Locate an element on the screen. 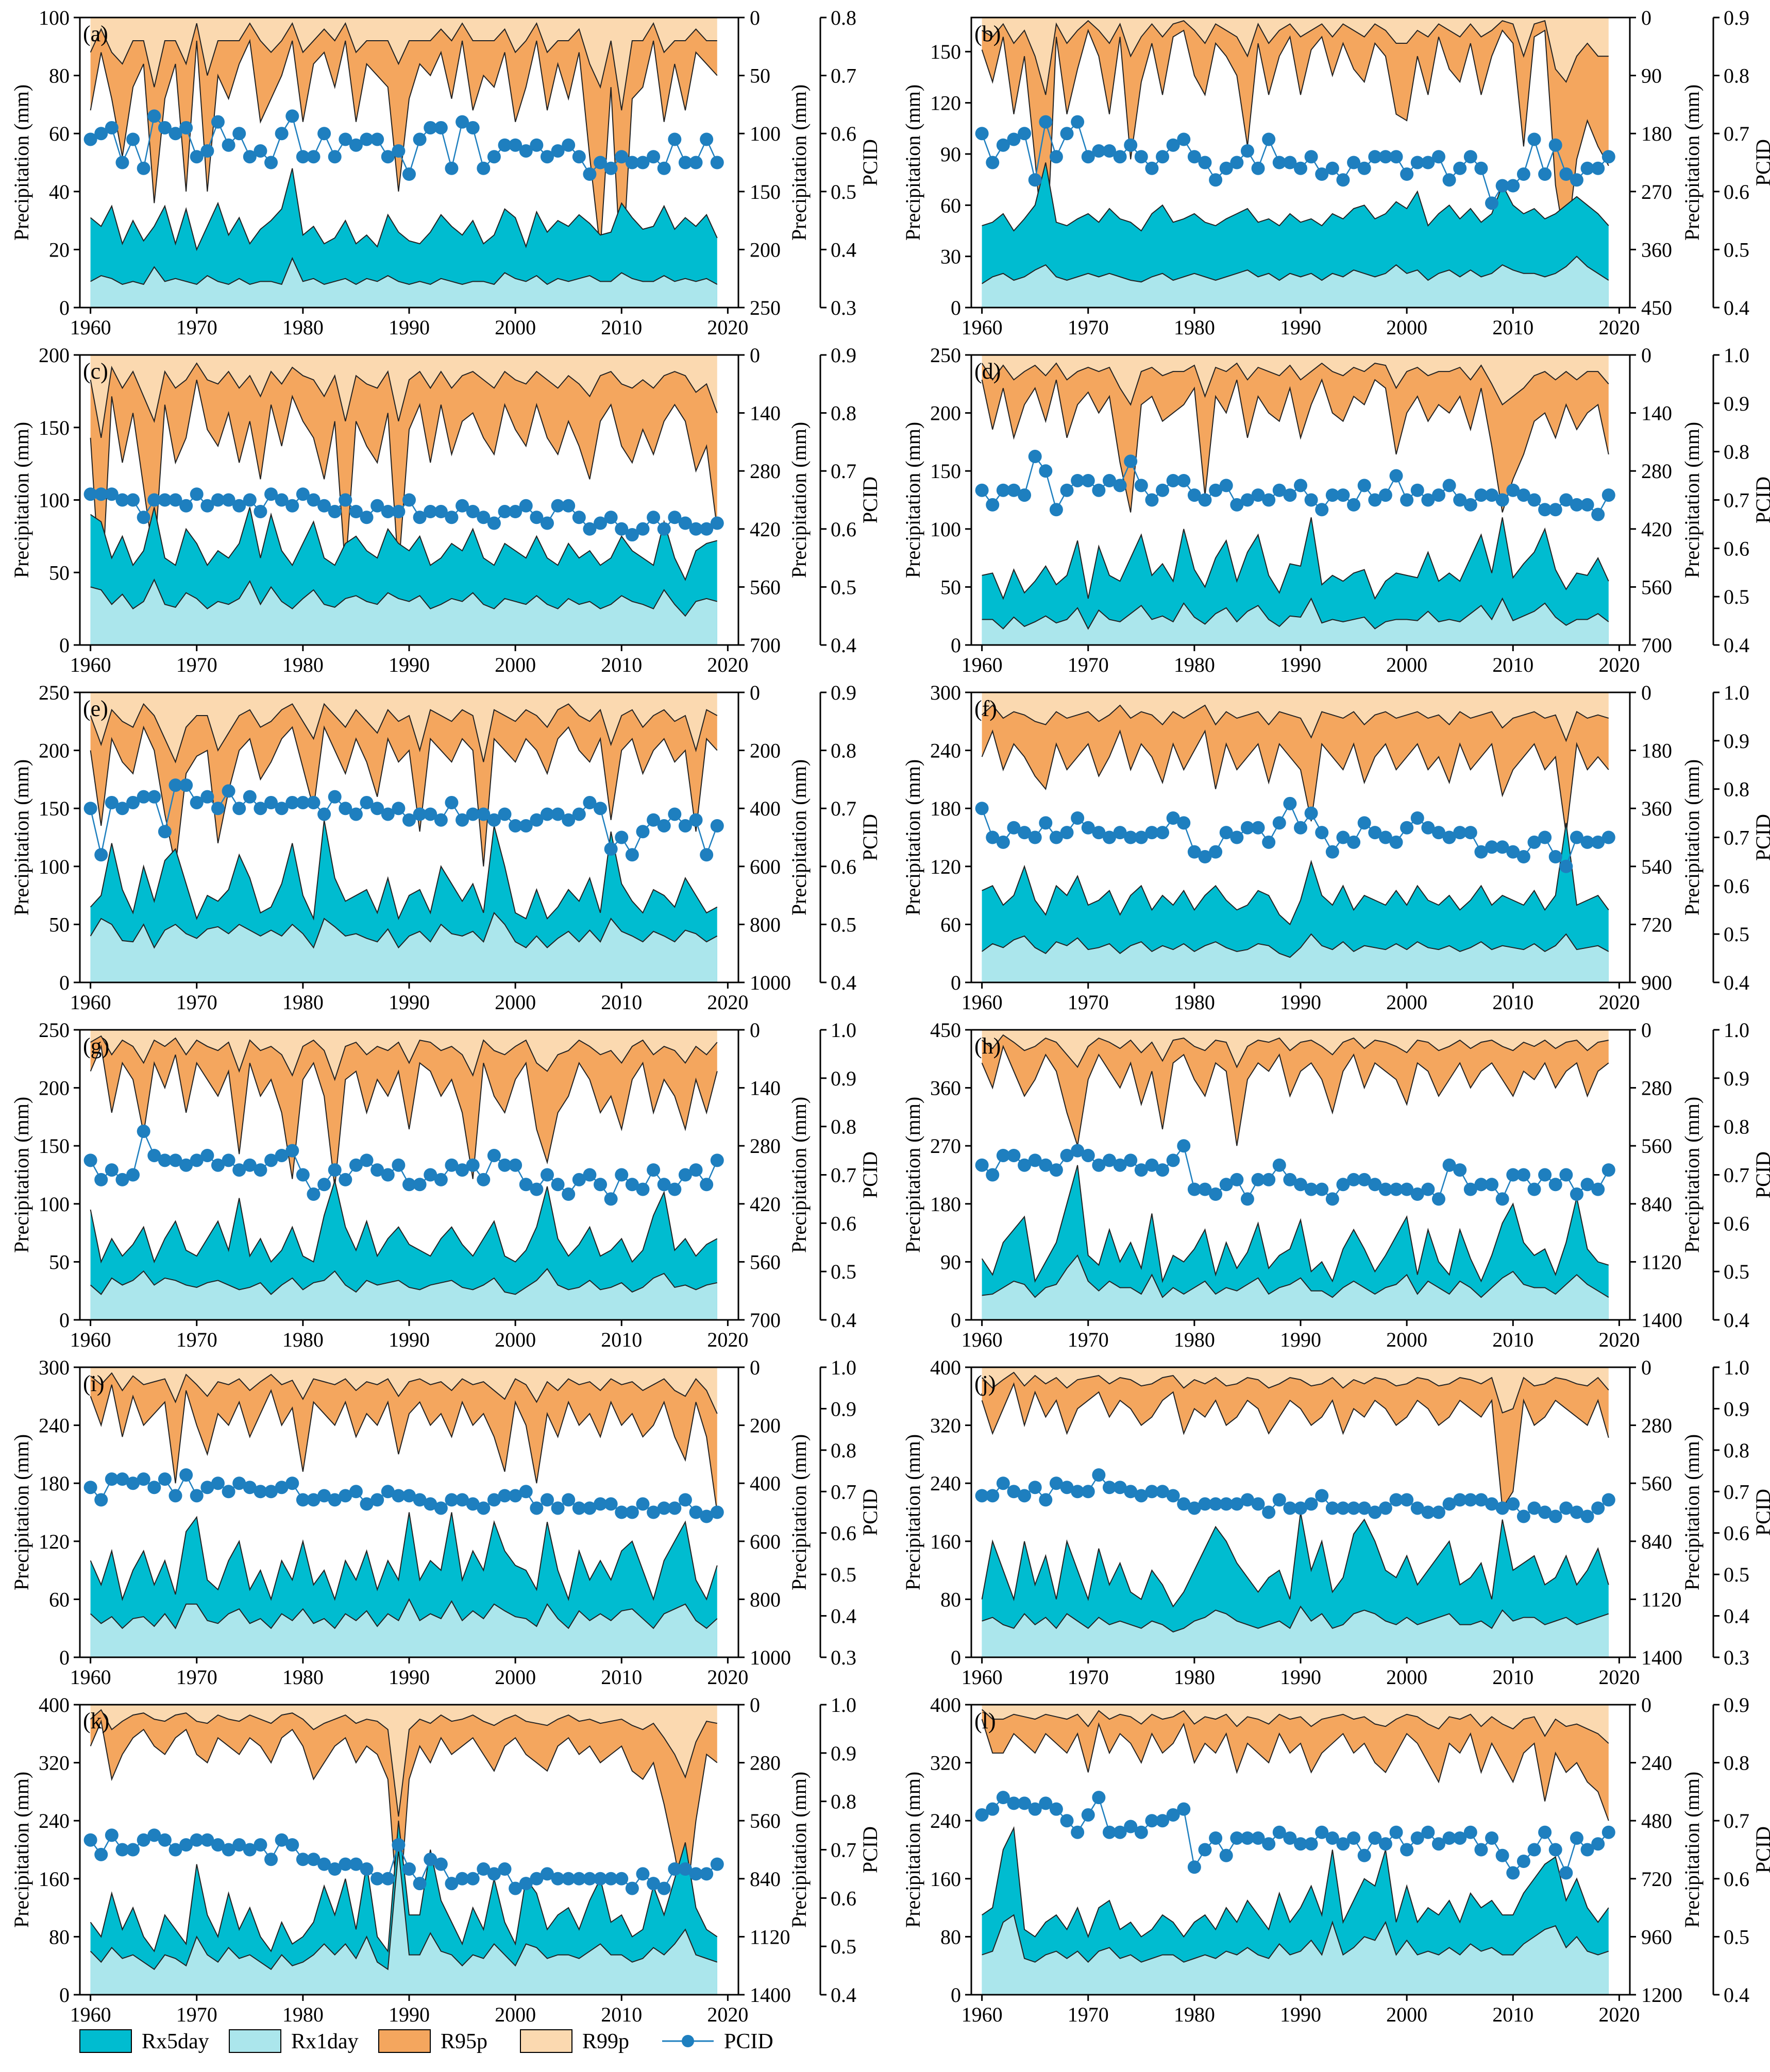  y2-tick-label: 250 is located at coordinates (765, 307).